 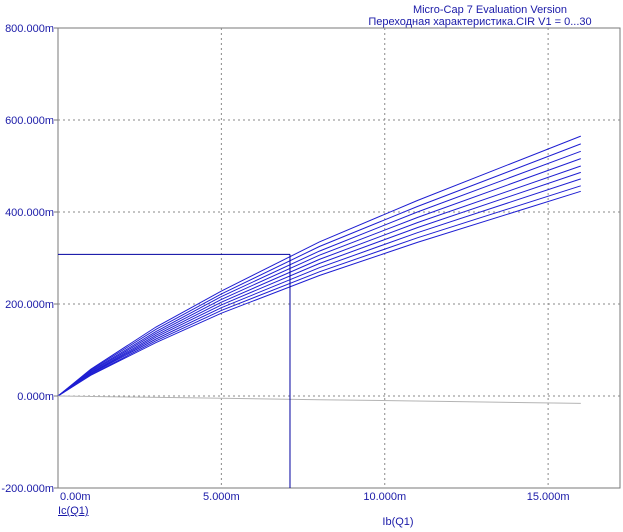 What do you see at coordinates (29, 121) in the screenshot?
I see `y-tick-label: 600.000m` at bounding box center [29, 121].